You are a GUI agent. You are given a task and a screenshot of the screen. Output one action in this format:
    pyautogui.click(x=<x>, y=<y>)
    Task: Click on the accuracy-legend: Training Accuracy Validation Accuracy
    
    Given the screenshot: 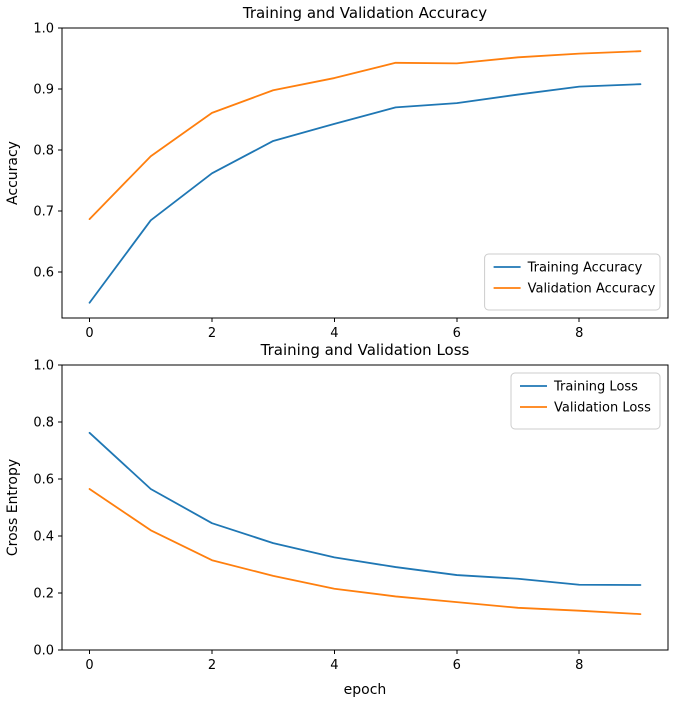 What is the action you would take?
    pyautogui.click(x=572, y=282)
    